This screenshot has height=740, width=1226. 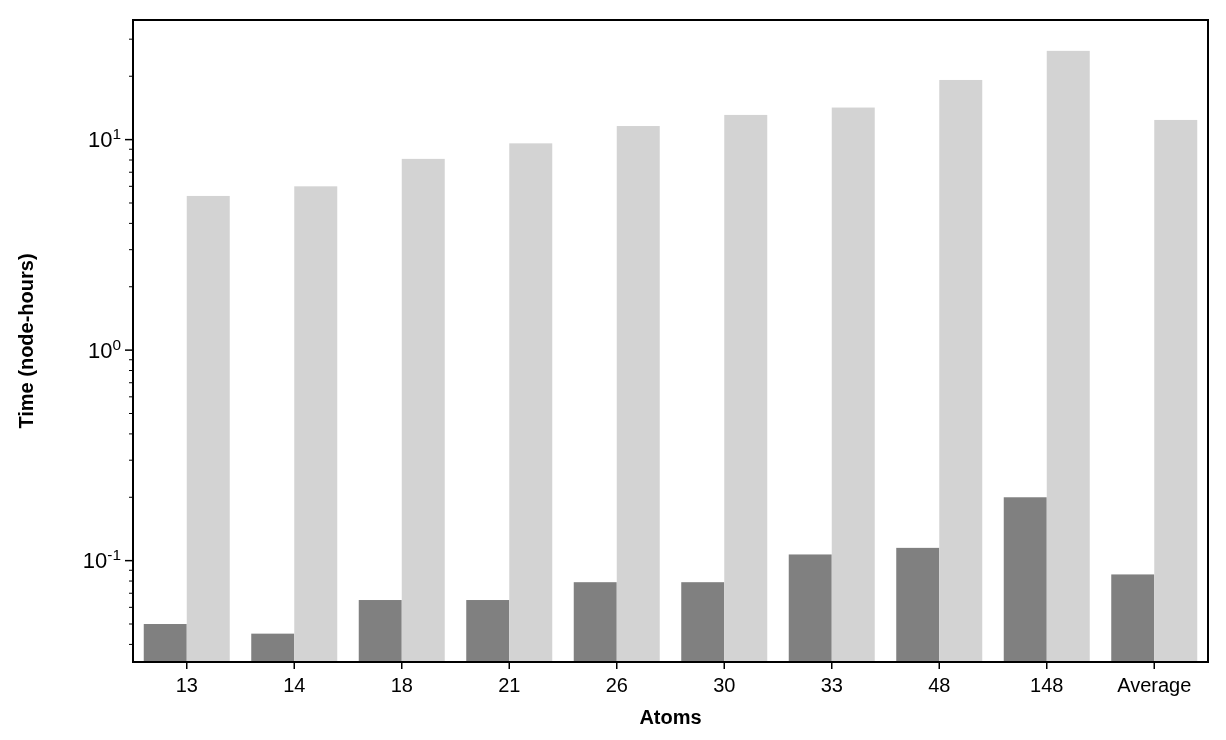 I want to click on x-tick-label: 48, so click(x=939, y=685).